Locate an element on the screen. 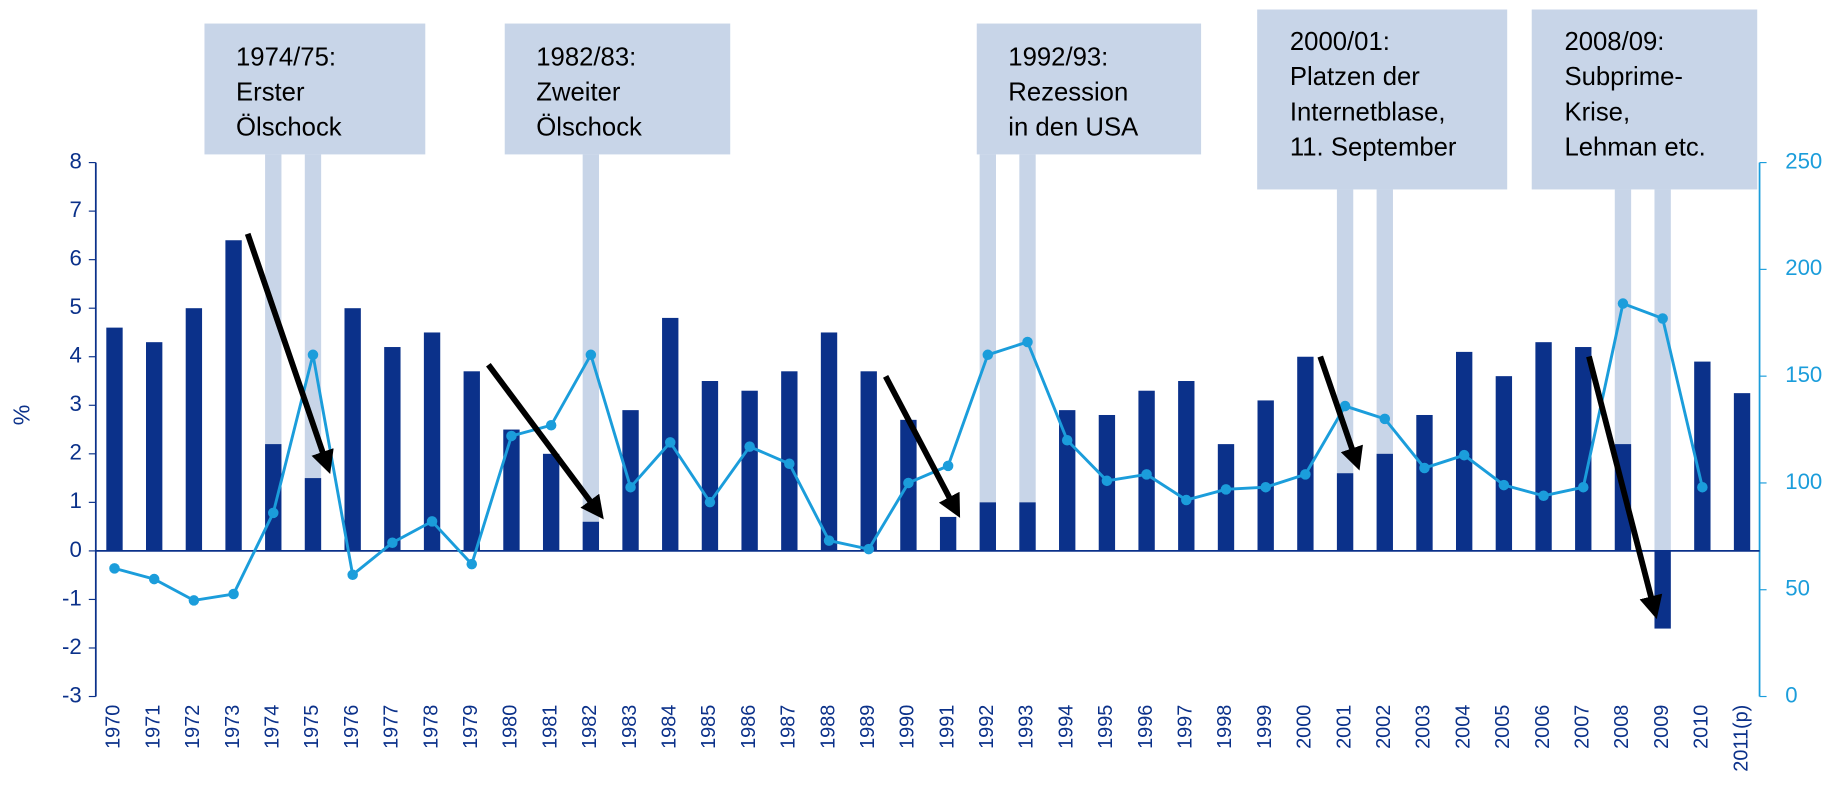  annotation-text: 11. September is located at coordinates (1373, 147).